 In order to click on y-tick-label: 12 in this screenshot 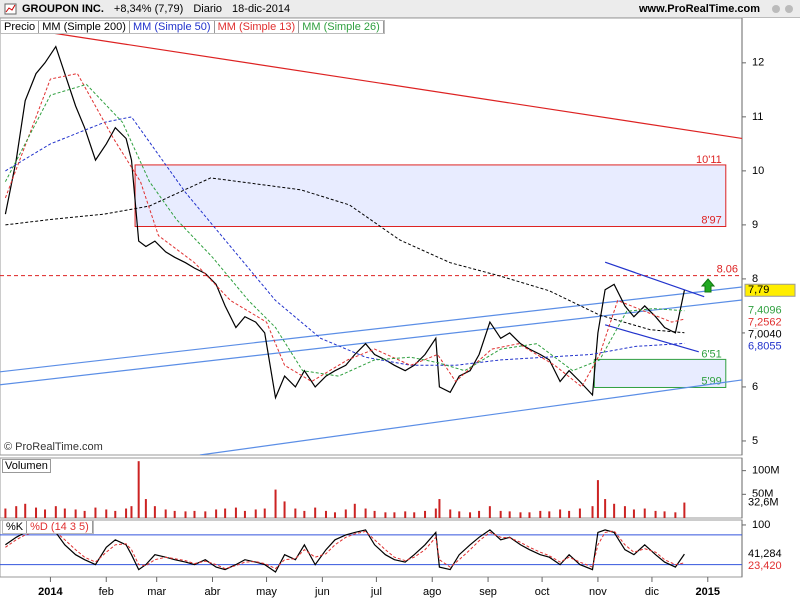, I will do `click(758, 63)`.